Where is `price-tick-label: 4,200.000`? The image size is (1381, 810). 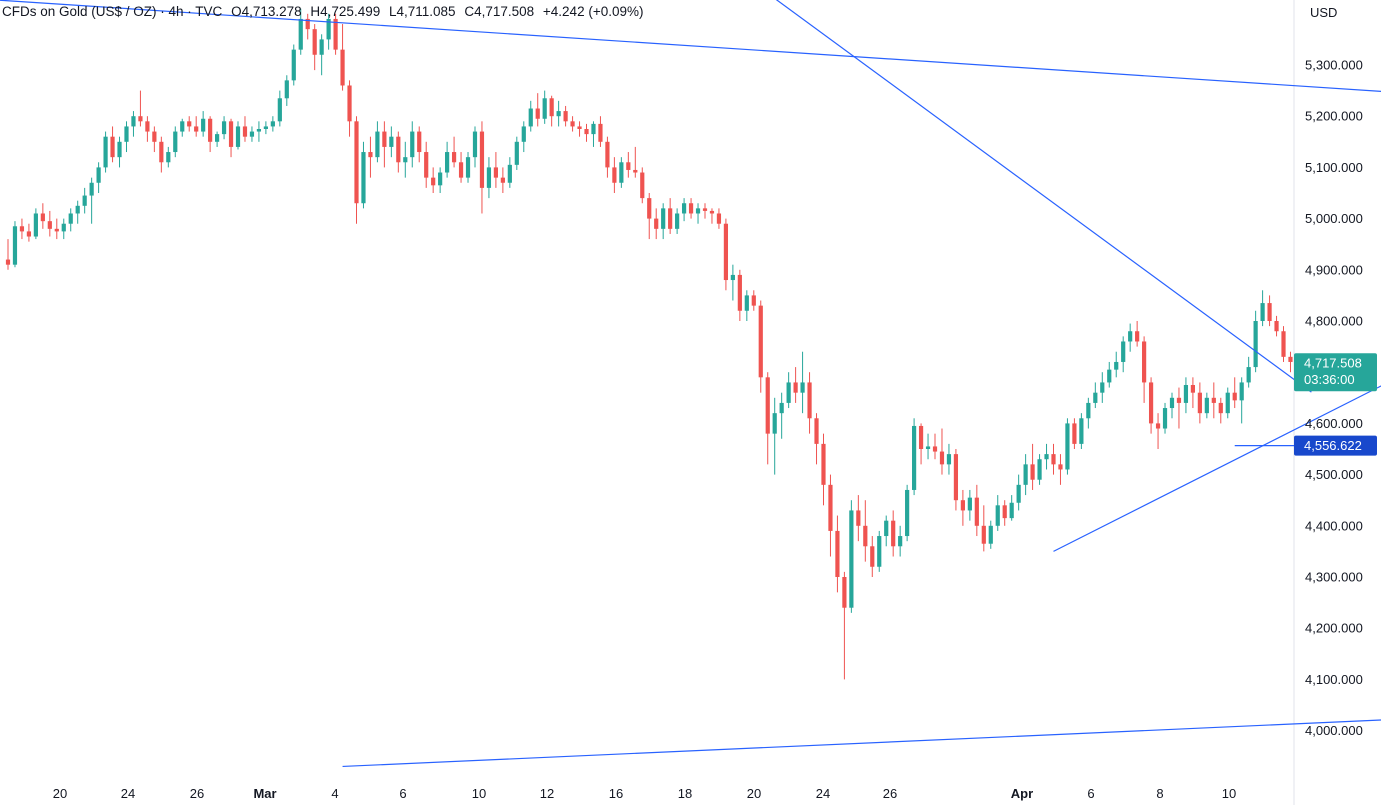
price-tick-label: 4,200.000 is located at coordinates (1334, 628).